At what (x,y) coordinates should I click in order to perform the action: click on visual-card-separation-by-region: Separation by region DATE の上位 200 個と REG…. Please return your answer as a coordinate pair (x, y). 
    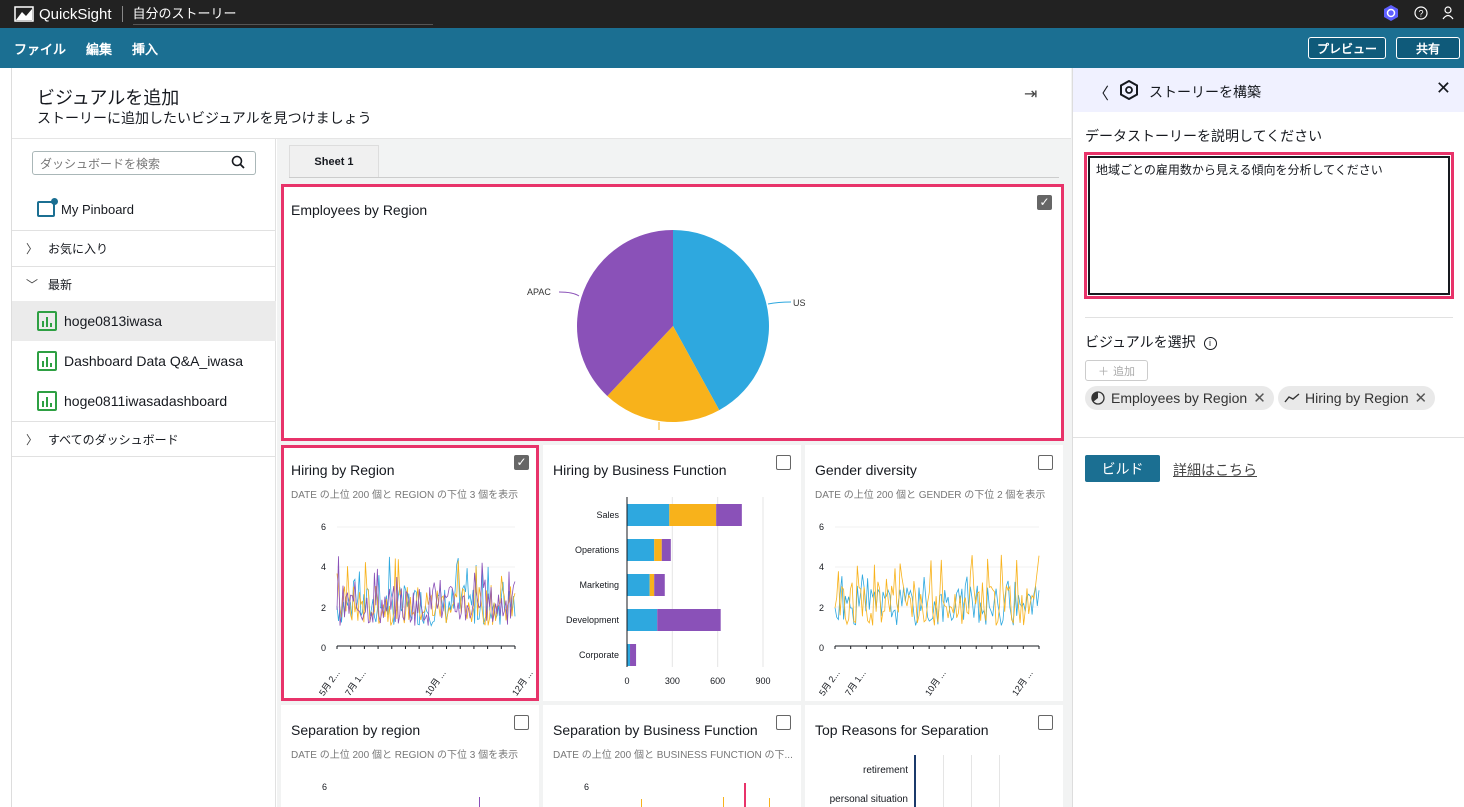
    Looking at the image, I should click on (410, 756).